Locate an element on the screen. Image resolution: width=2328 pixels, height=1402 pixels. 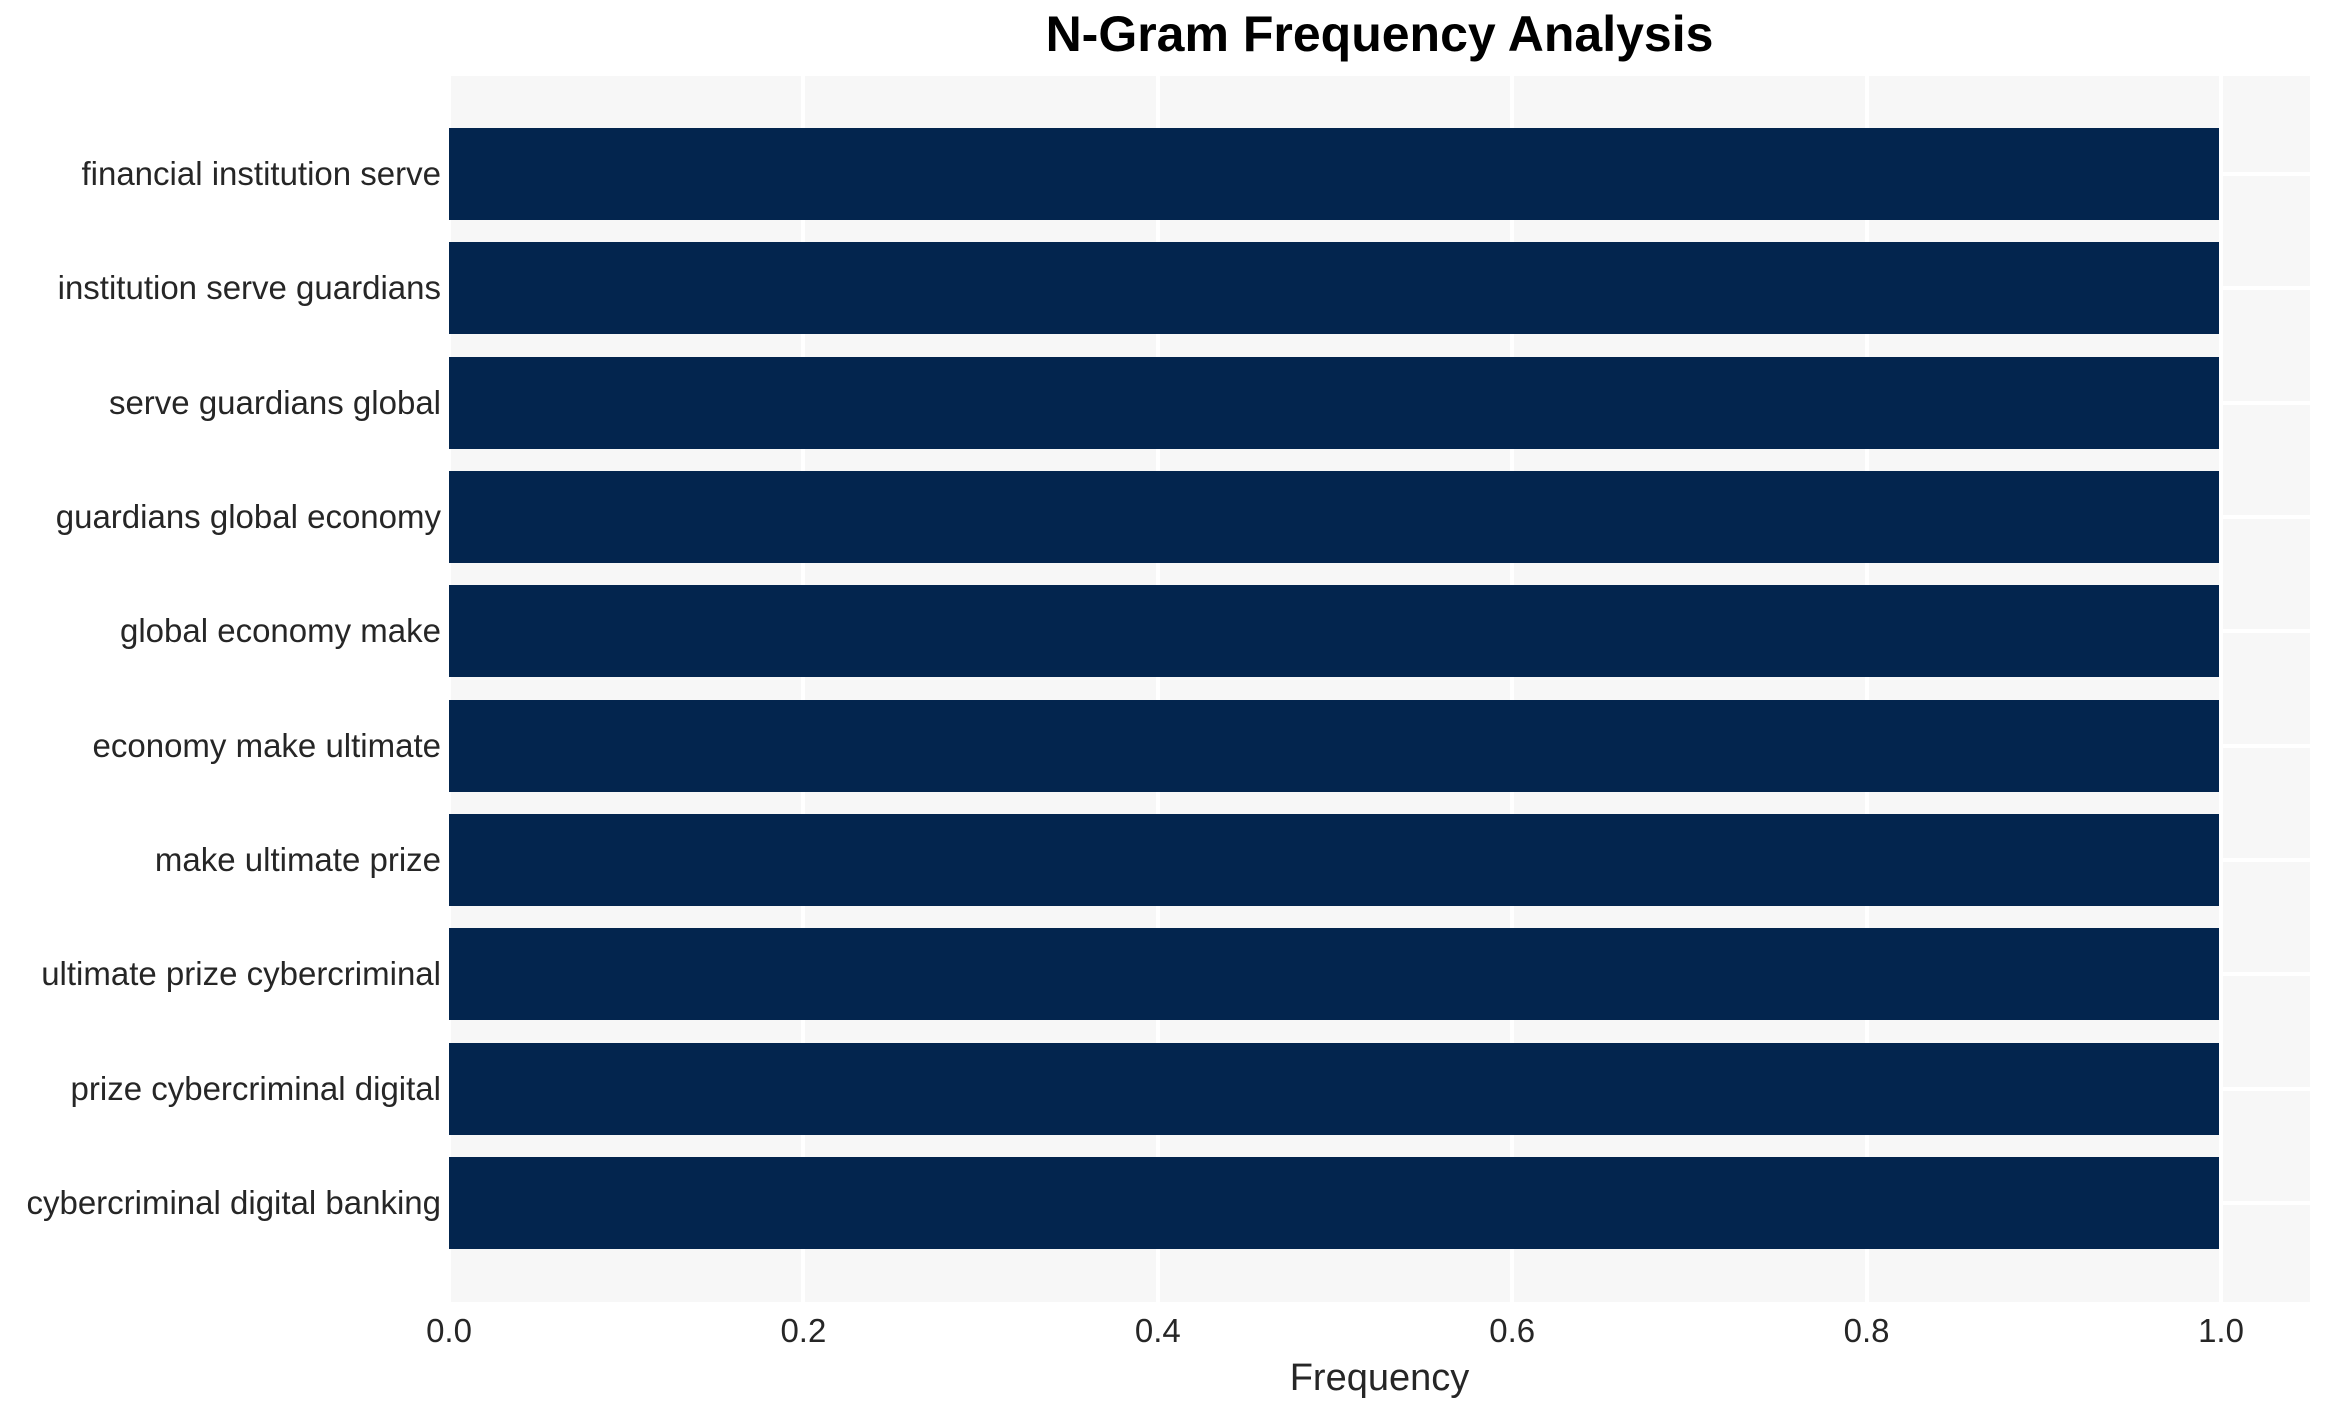
y-tick-label: global economy make is located at coordinates (280, 631).